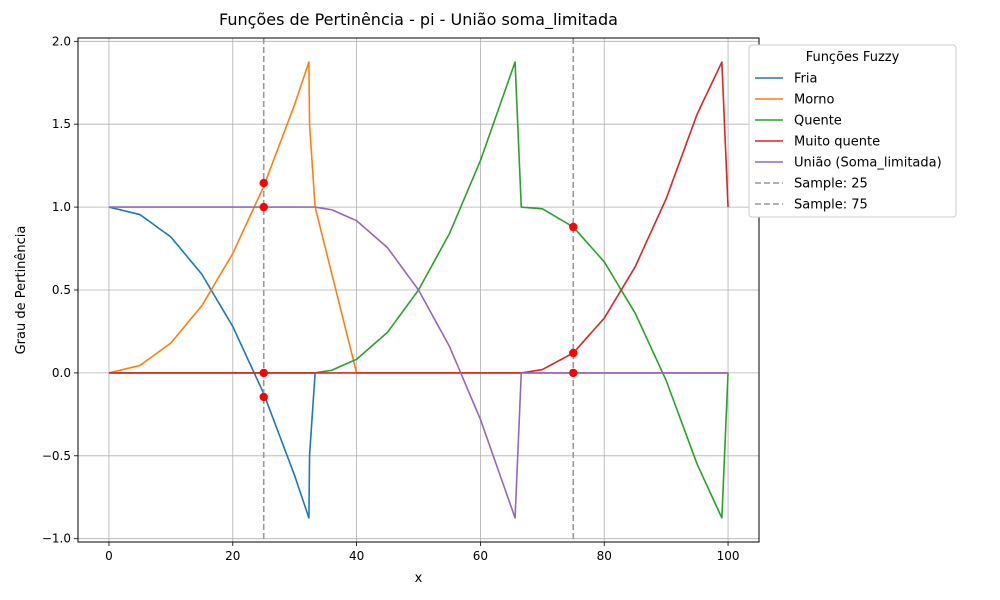 This screenshot has width=1000, height=600. Describe the element at coordinates (480, 556) in the screenshot. I see `x-tick-label: 60` at that location.